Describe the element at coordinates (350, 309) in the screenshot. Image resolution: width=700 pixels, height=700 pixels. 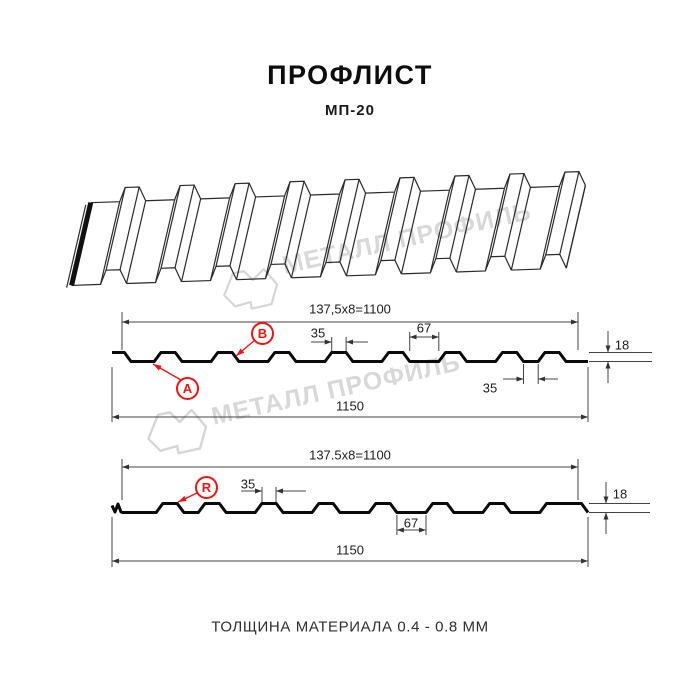
I see `dim-pitch-formula-ab: 137,5x8=1100` at that location.